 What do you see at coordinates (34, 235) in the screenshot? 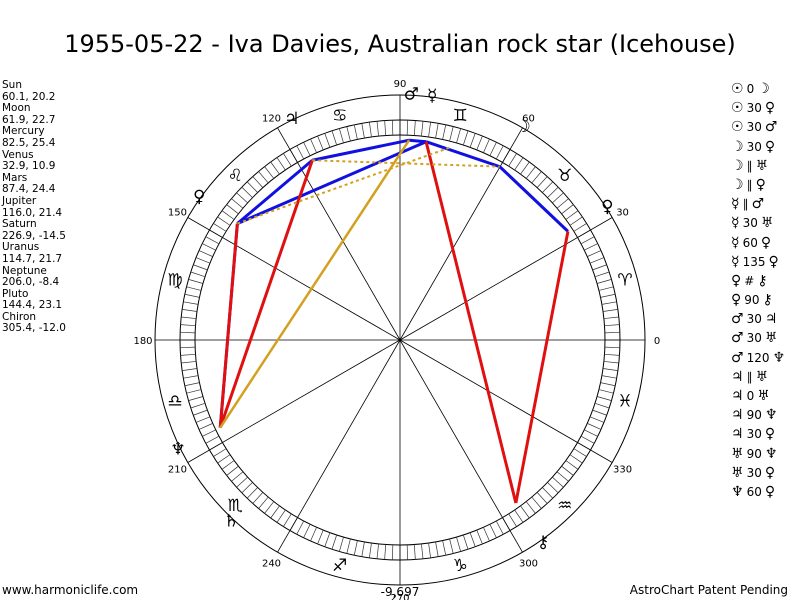
I see `planet-coords-saturn: 226.9, -14.5` at bounding box center [34, 235].